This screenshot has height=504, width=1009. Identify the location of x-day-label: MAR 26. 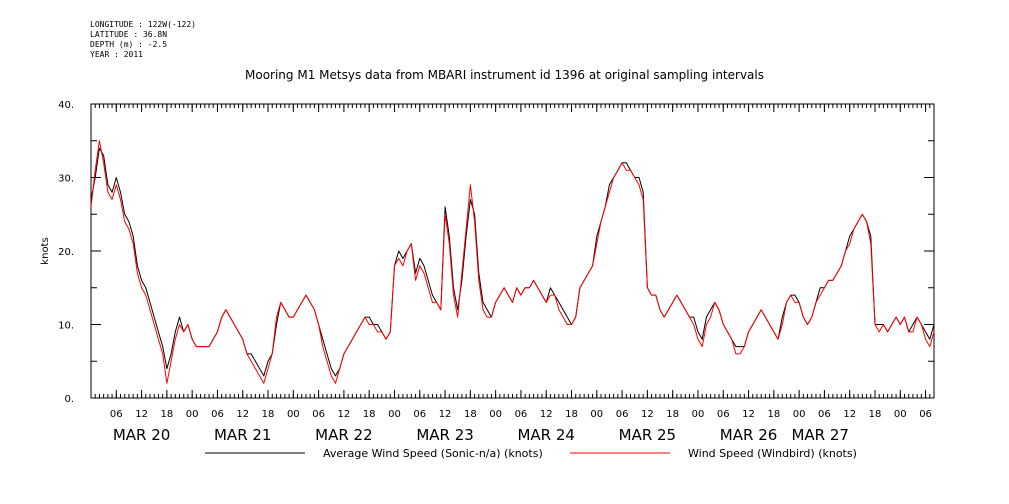
(748, 435).